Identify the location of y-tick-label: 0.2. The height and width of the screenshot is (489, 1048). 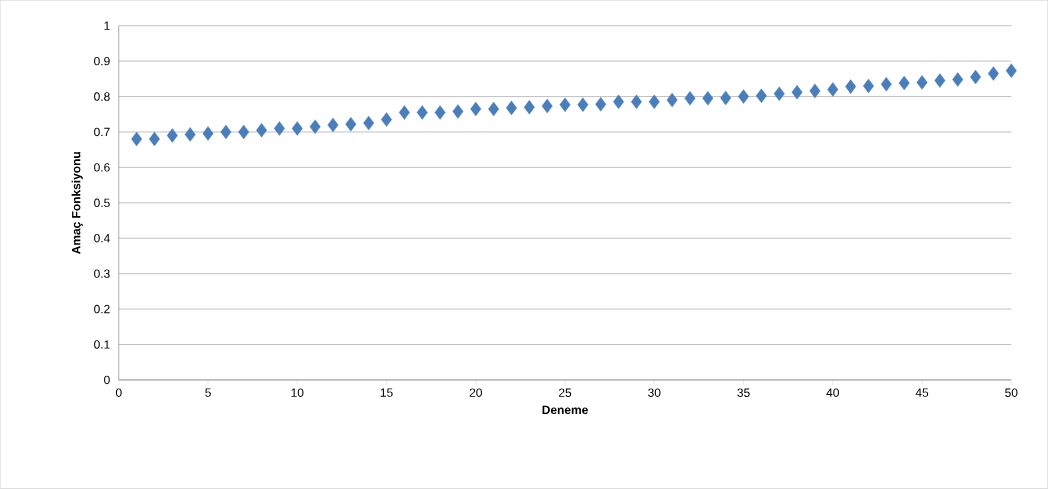
(102, 309).